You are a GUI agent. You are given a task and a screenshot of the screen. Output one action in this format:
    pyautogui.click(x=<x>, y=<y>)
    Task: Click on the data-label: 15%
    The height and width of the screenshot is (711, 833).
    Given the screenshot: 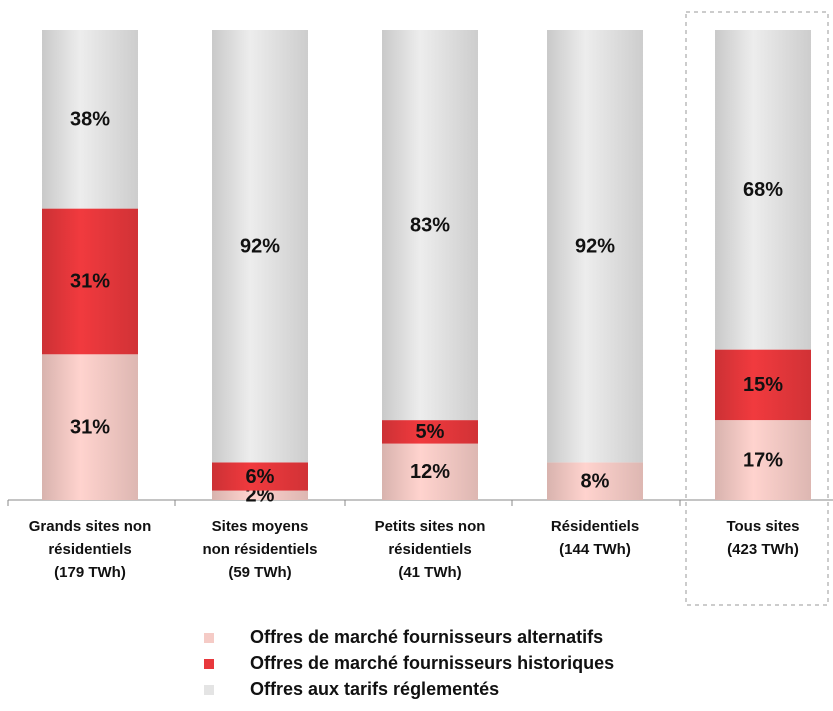 What is the action you would take?
    pyautogui.click(x=763, y=385)
    